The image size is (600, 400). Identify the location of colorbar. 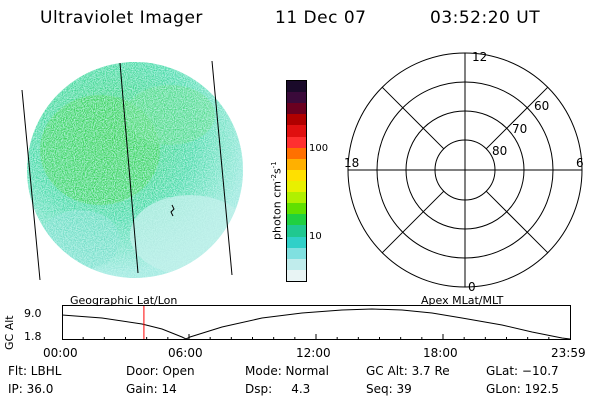
(296, 181).